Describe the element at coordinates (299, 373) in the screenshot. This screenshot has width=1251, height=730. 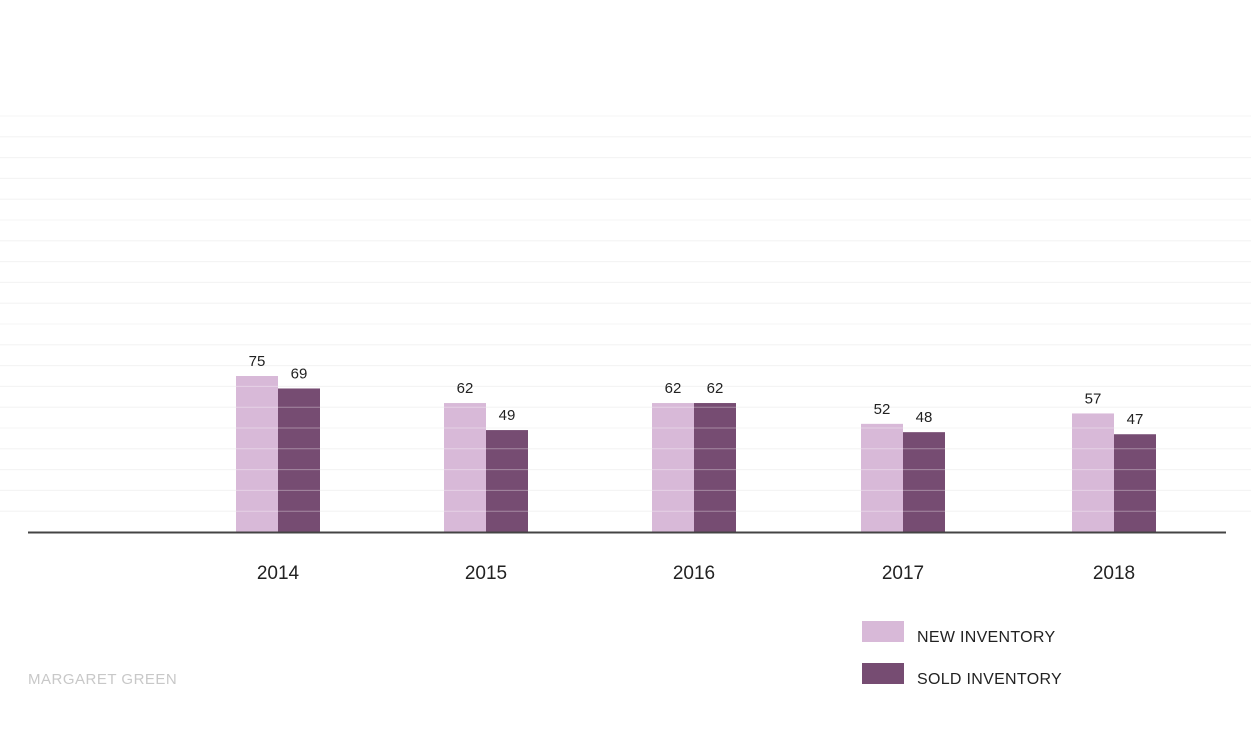
I see `data-label-sold-inventory-2014: 69` at that location.